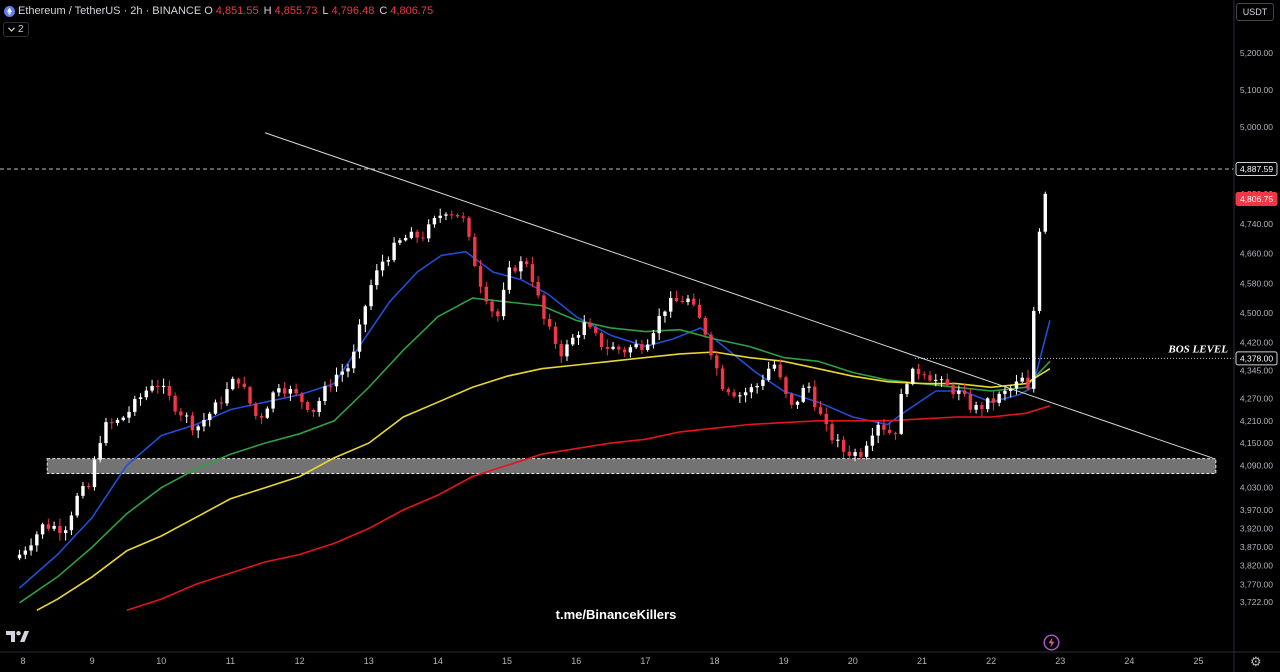 Image resolution: width=1280 pixels, height=672 pixels. I want to click on currency-selector: USDT, so click(1255, 12).